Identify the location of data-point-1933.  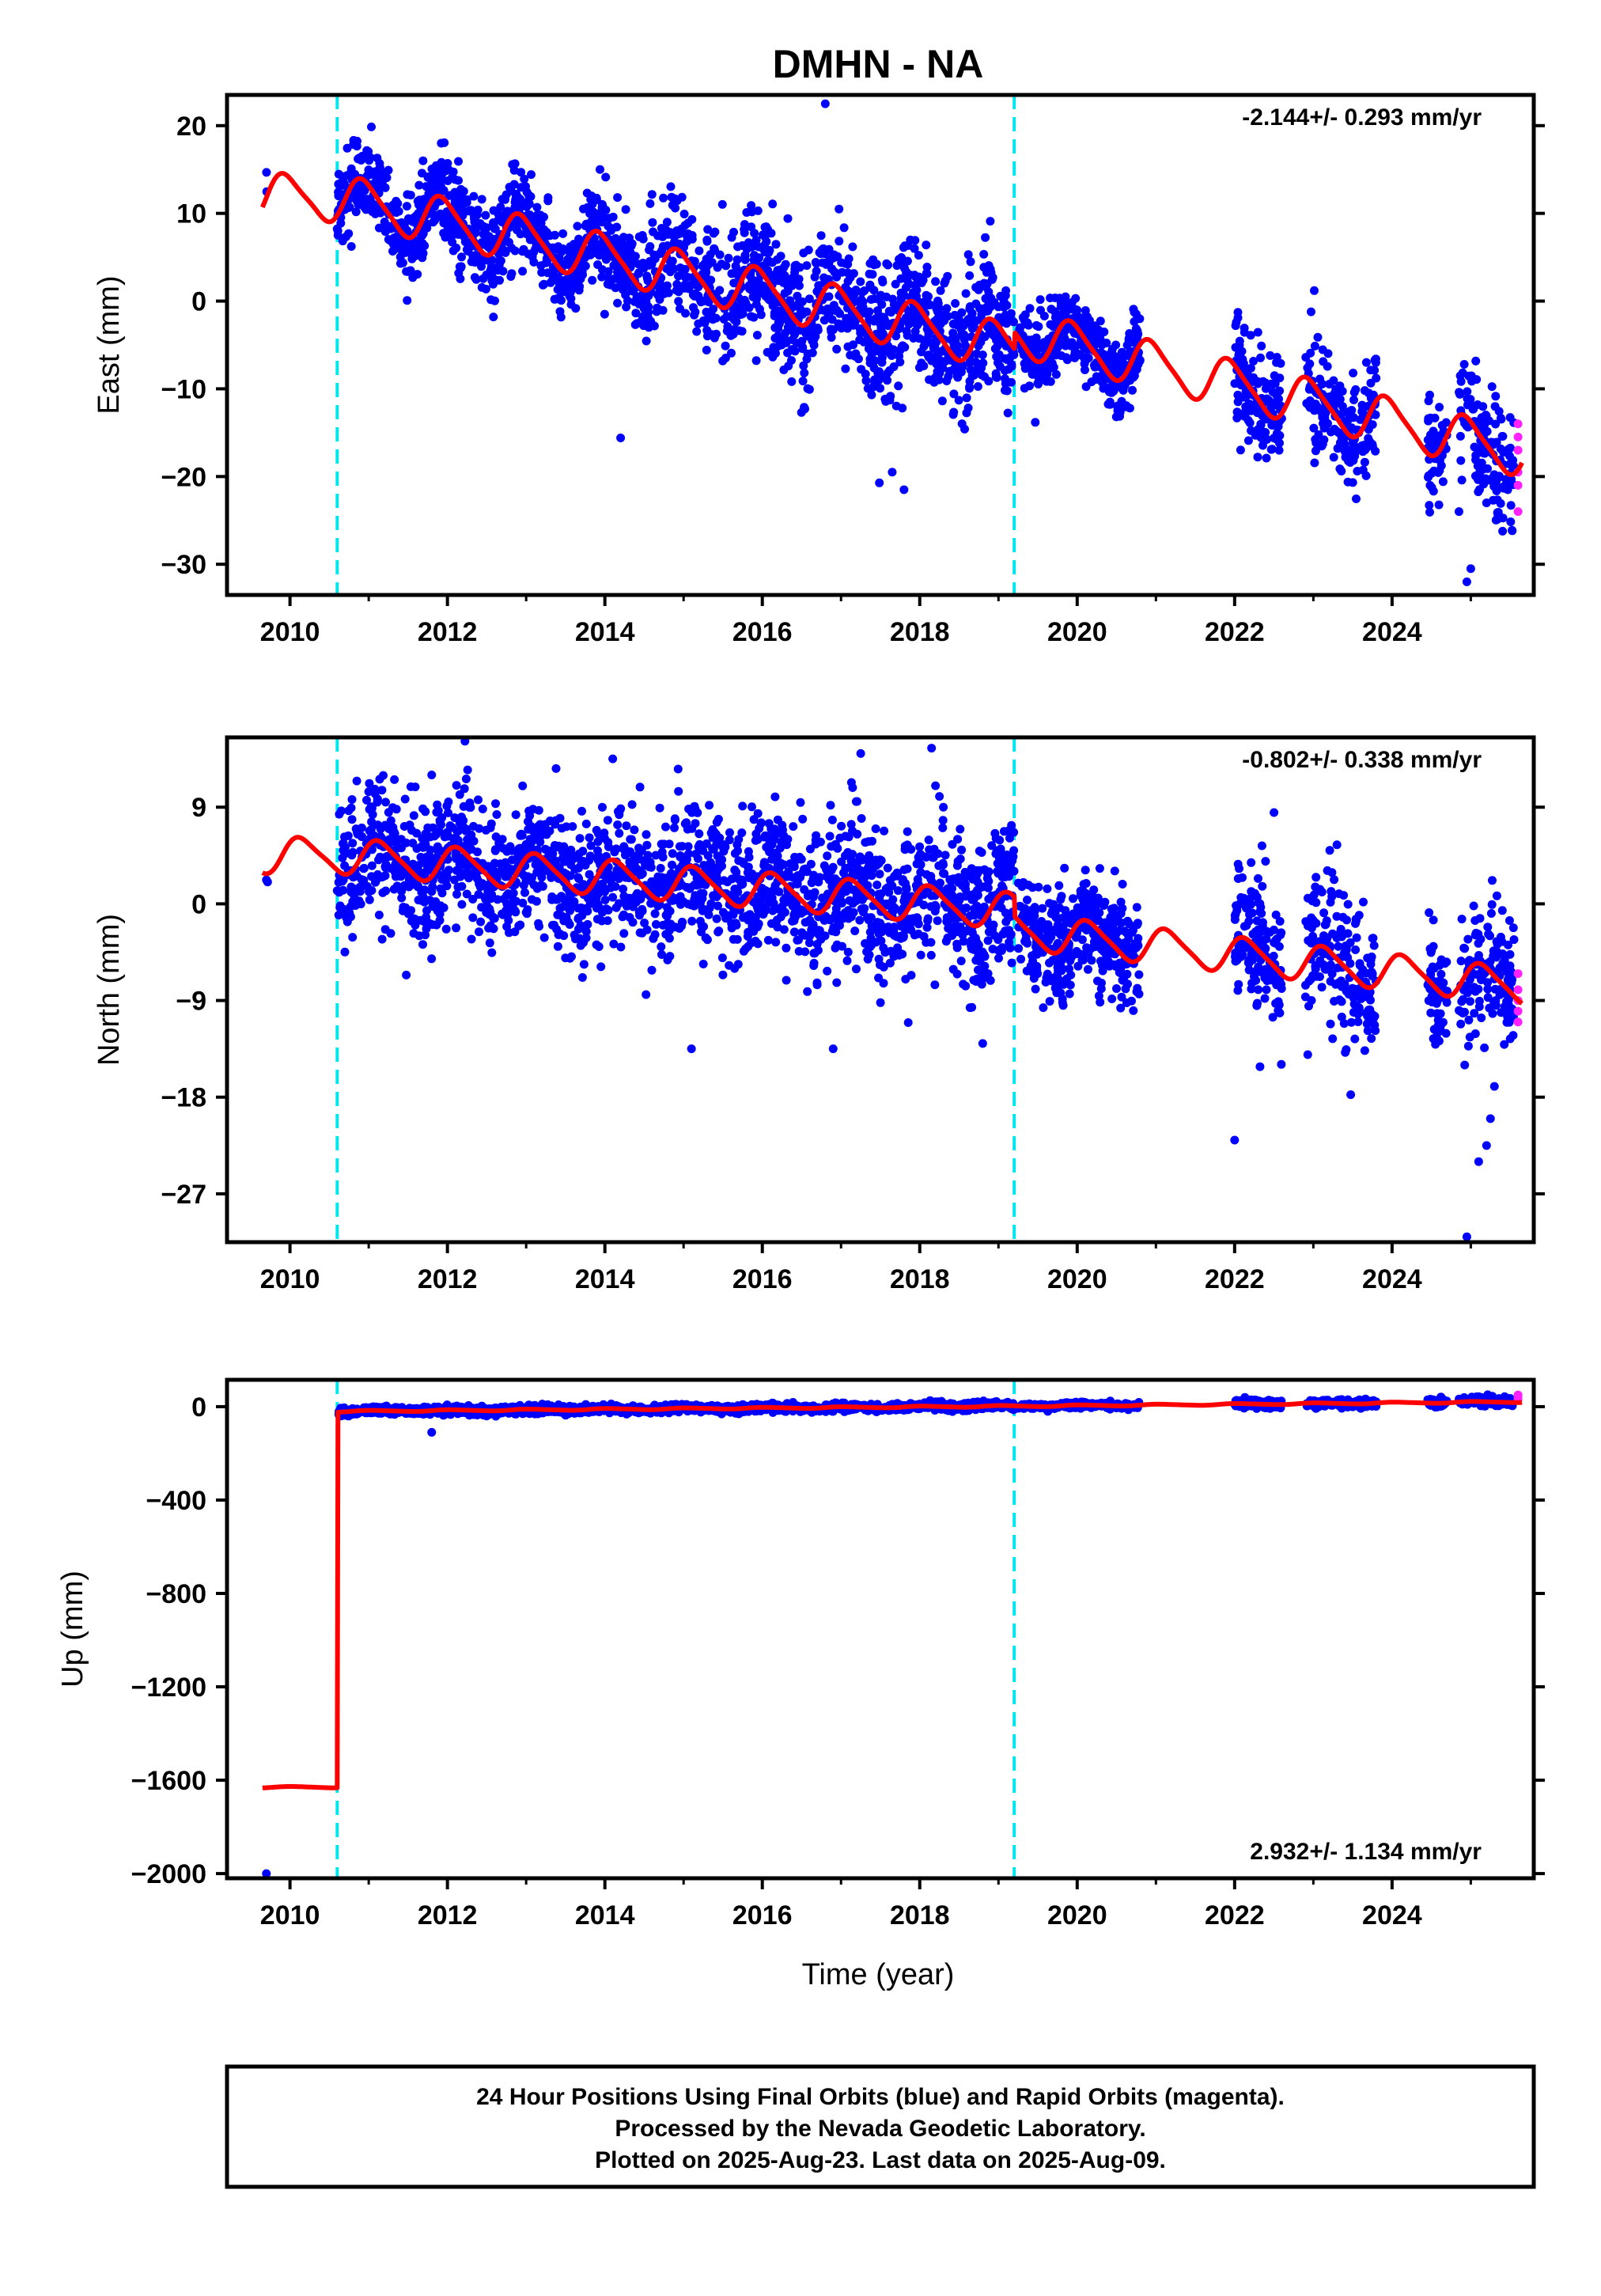
(826, 869).